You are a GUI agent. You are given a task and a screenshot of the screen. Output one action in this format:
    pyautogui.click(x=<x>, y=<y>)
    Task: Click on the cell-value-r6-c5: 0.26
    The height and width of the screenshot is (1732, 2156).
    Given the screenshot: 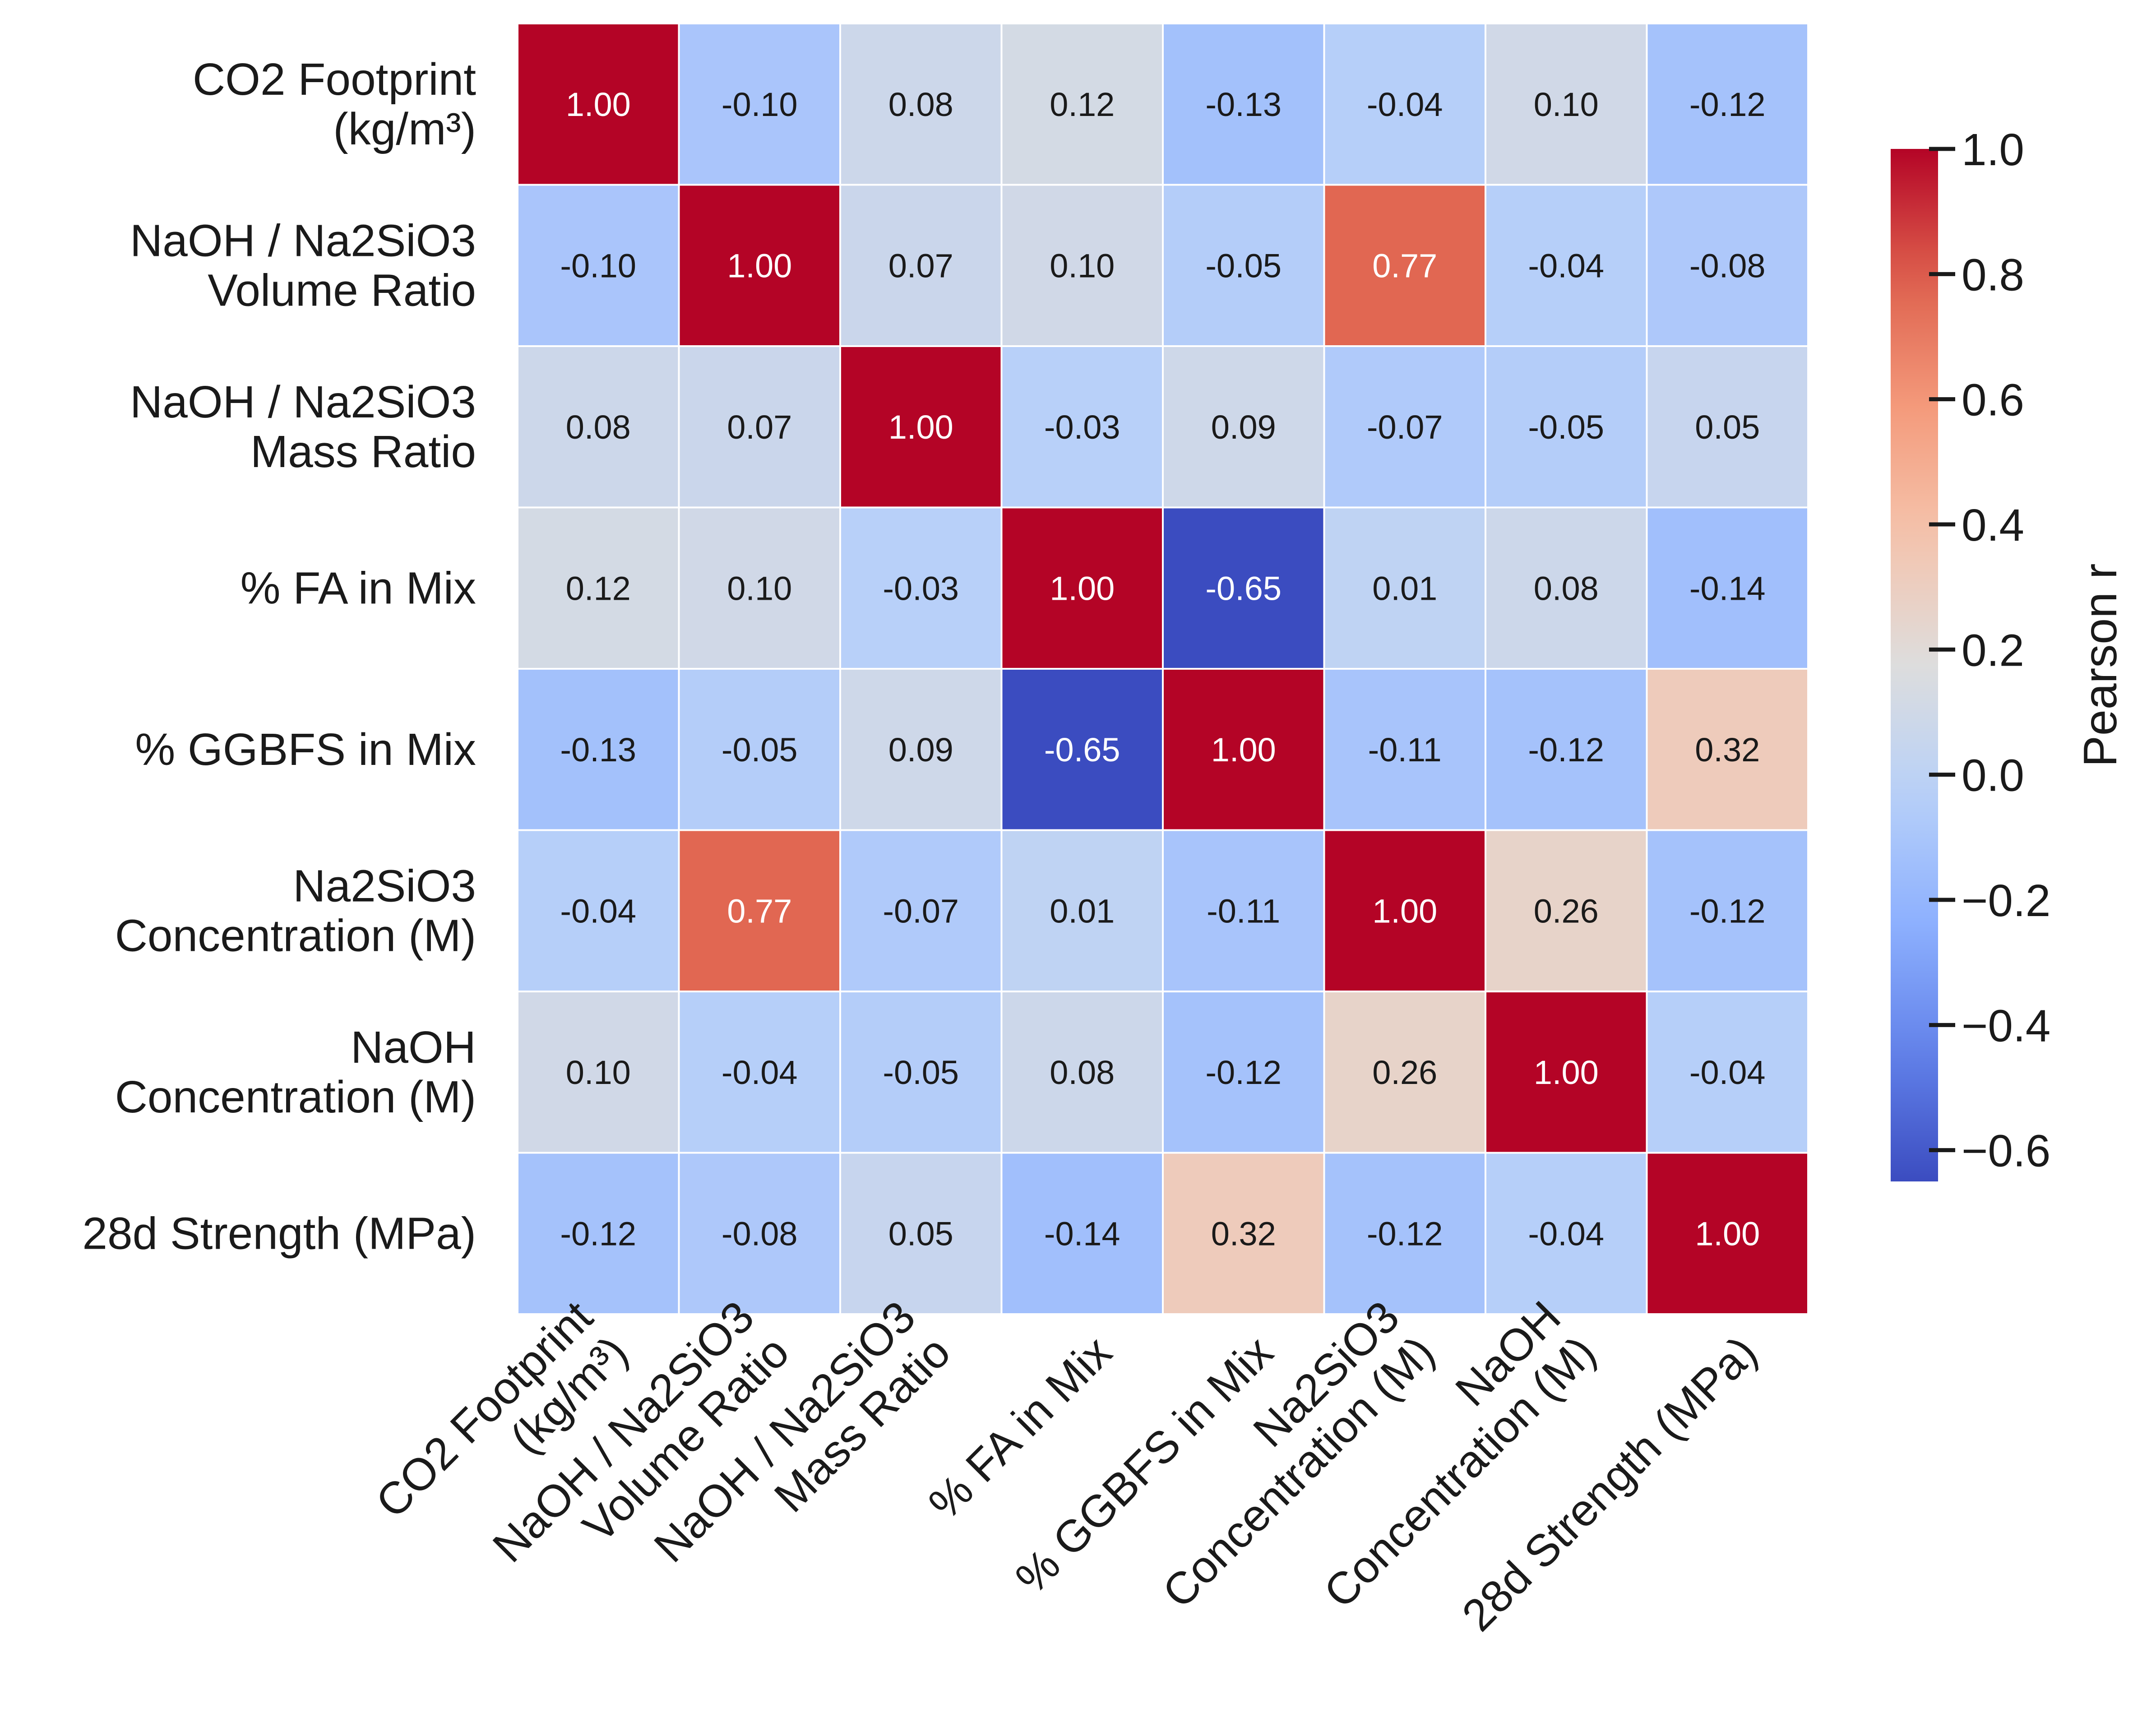 What is the action you would take?
    pyautogui.click(x=1404, y=1072)
    